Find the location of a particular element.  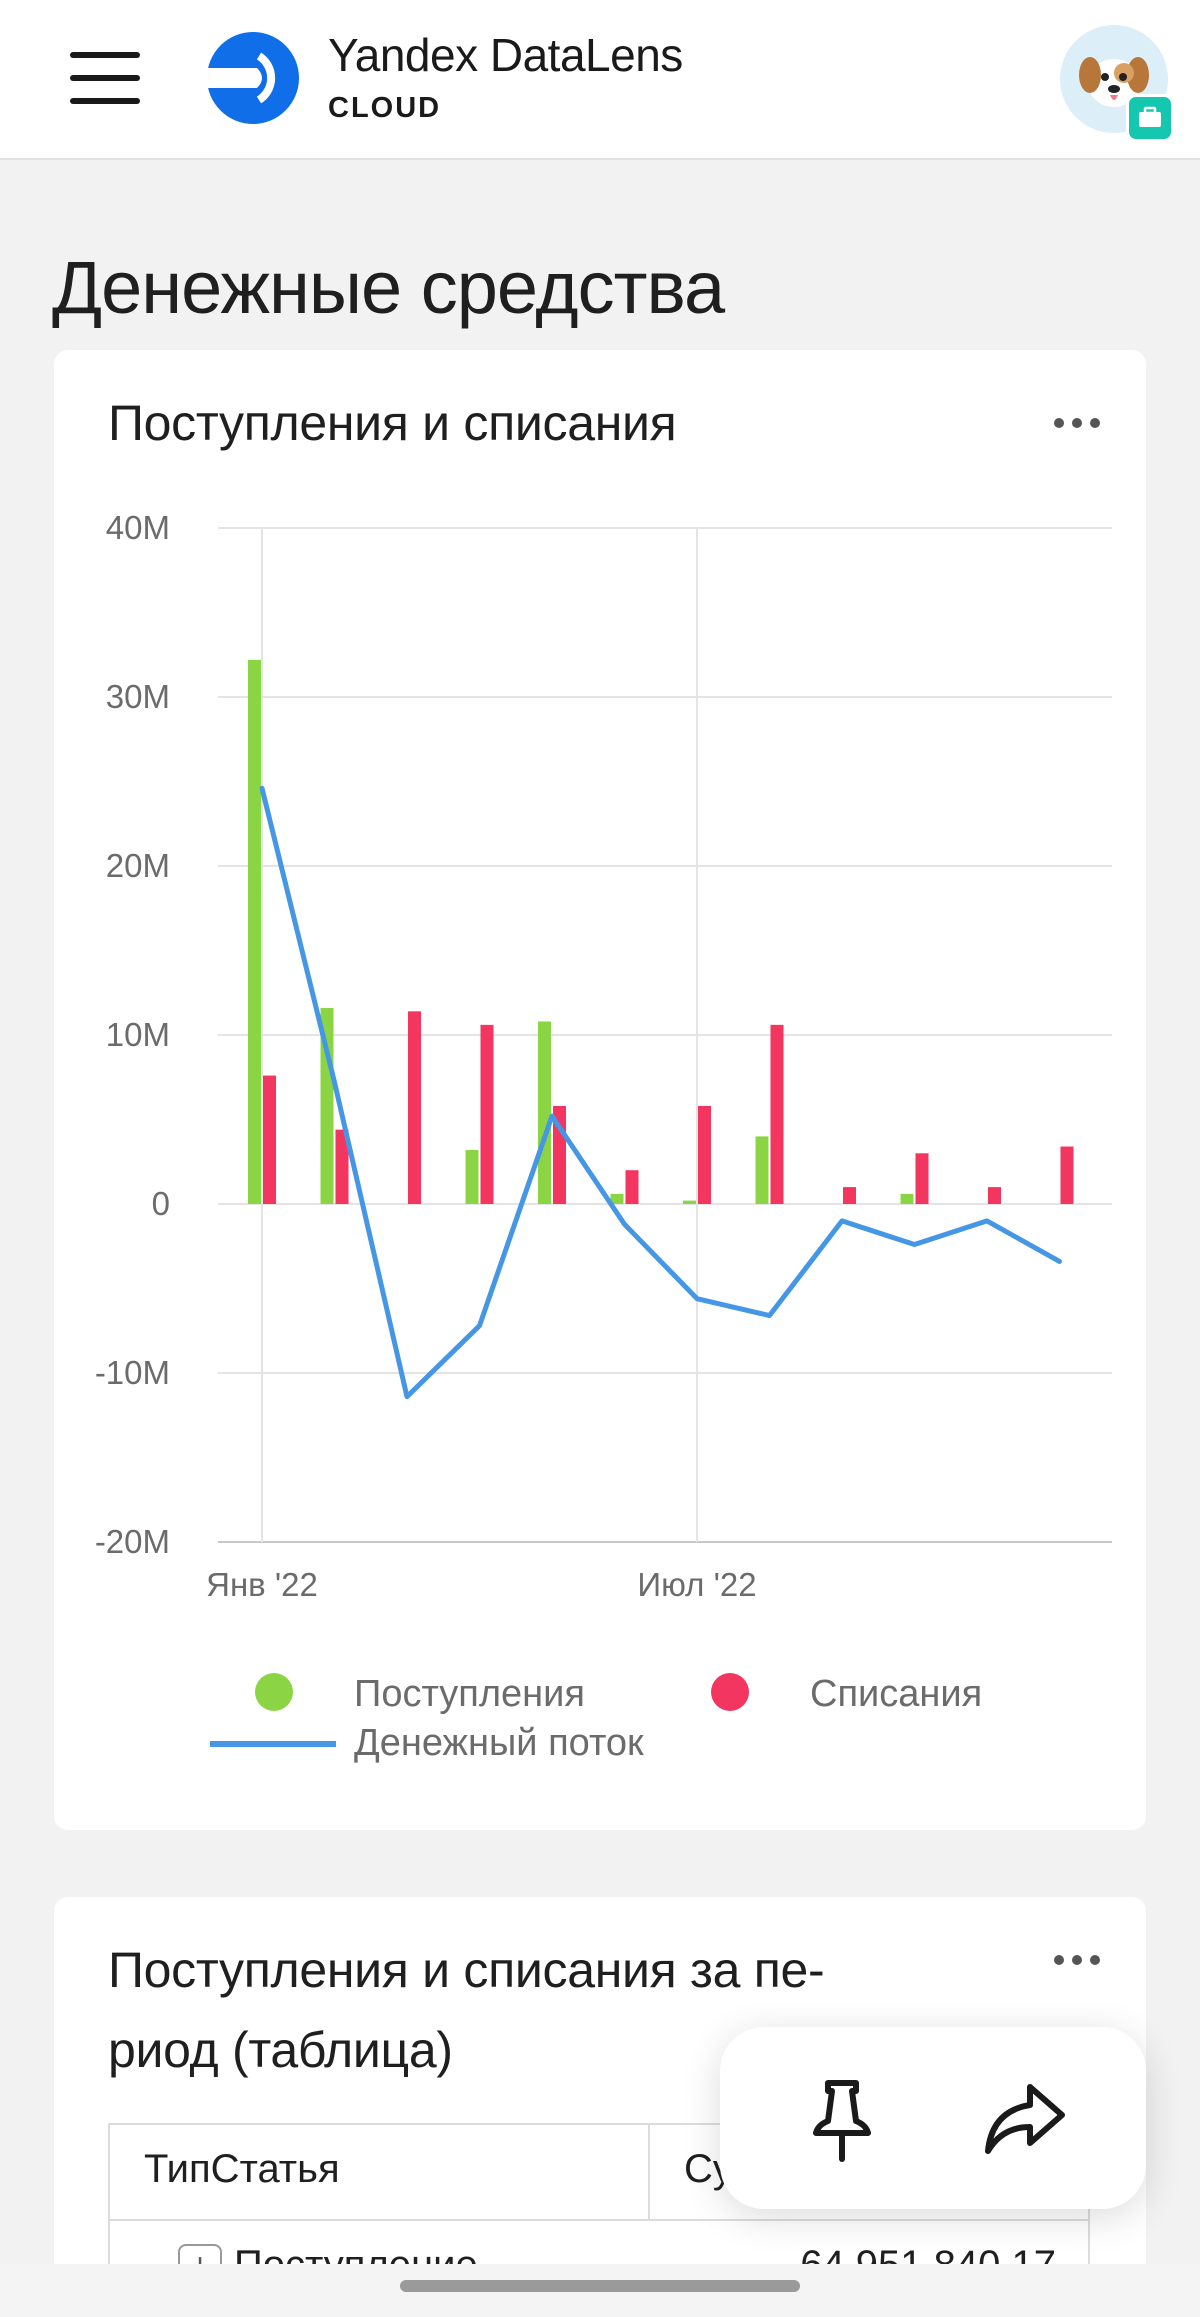

page-title: Денежные средства is located at coordinates (388, 287).